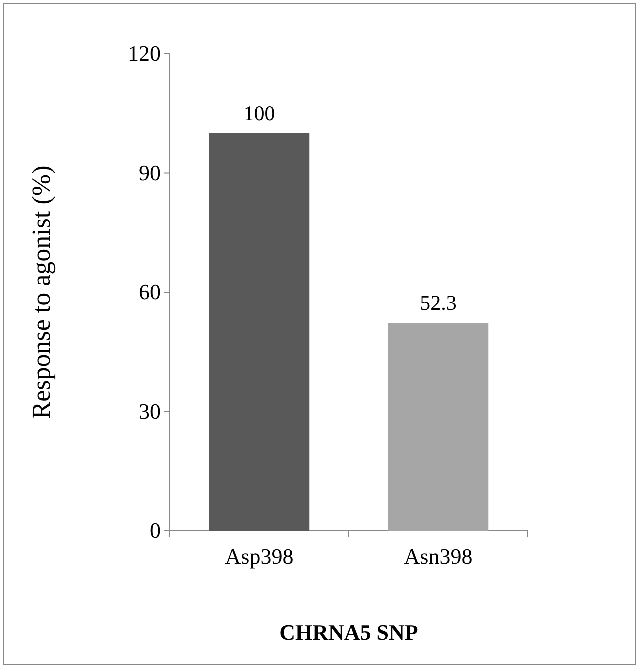  What do you see at coordinates (438, 556) in the screenshot?
I see `x-tick-label: Asn398` at bounding box center [438, 556].